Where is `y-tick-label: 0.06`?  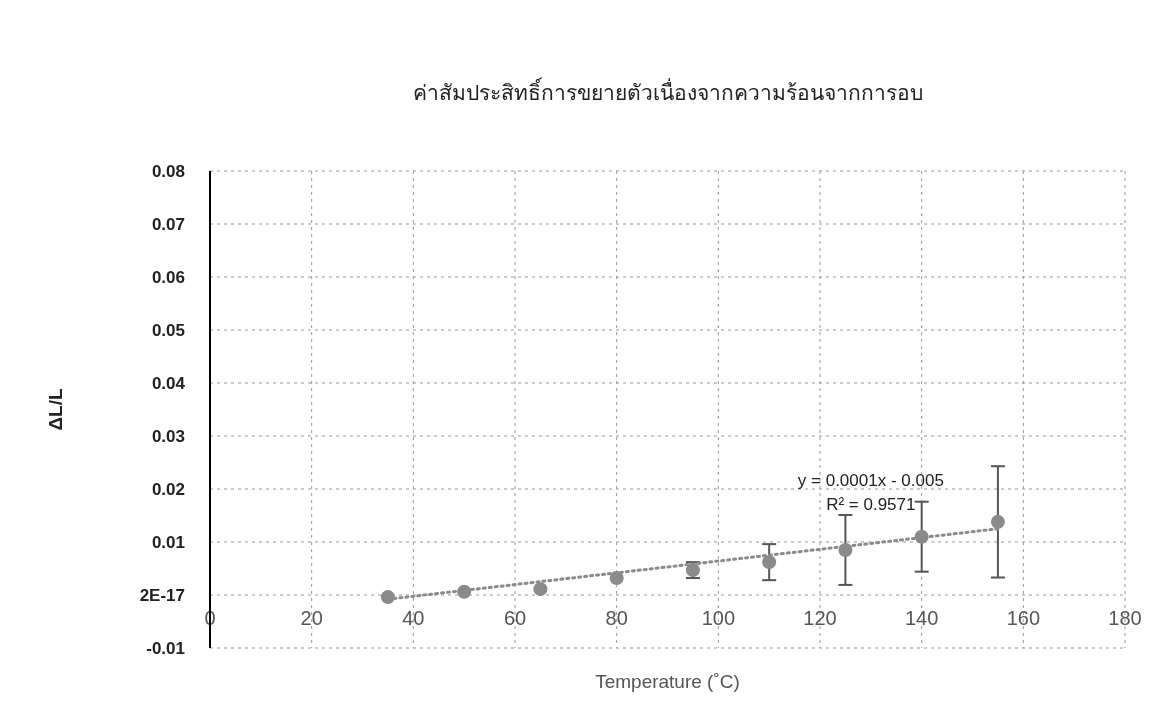 y-tick-label: 0.06 is located at coordinates (168, 277).